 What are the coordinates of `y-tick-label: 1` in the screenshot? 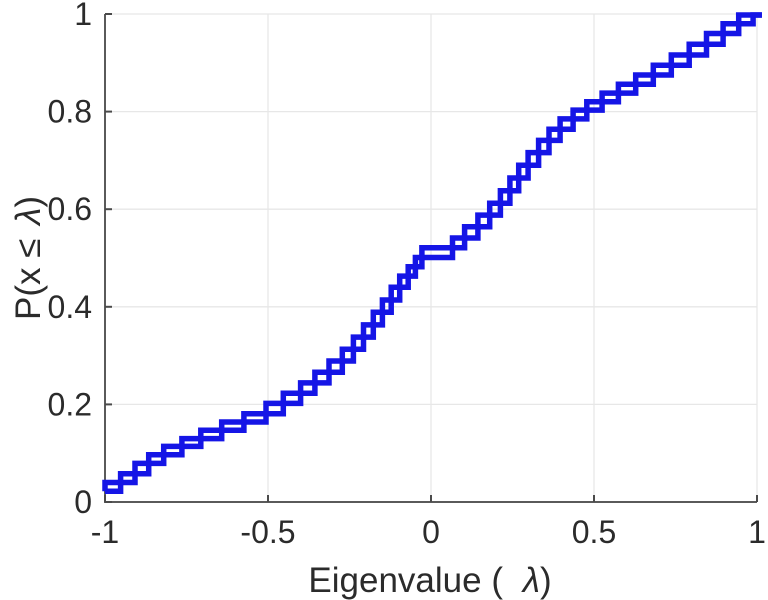 It's located at (83, 16).